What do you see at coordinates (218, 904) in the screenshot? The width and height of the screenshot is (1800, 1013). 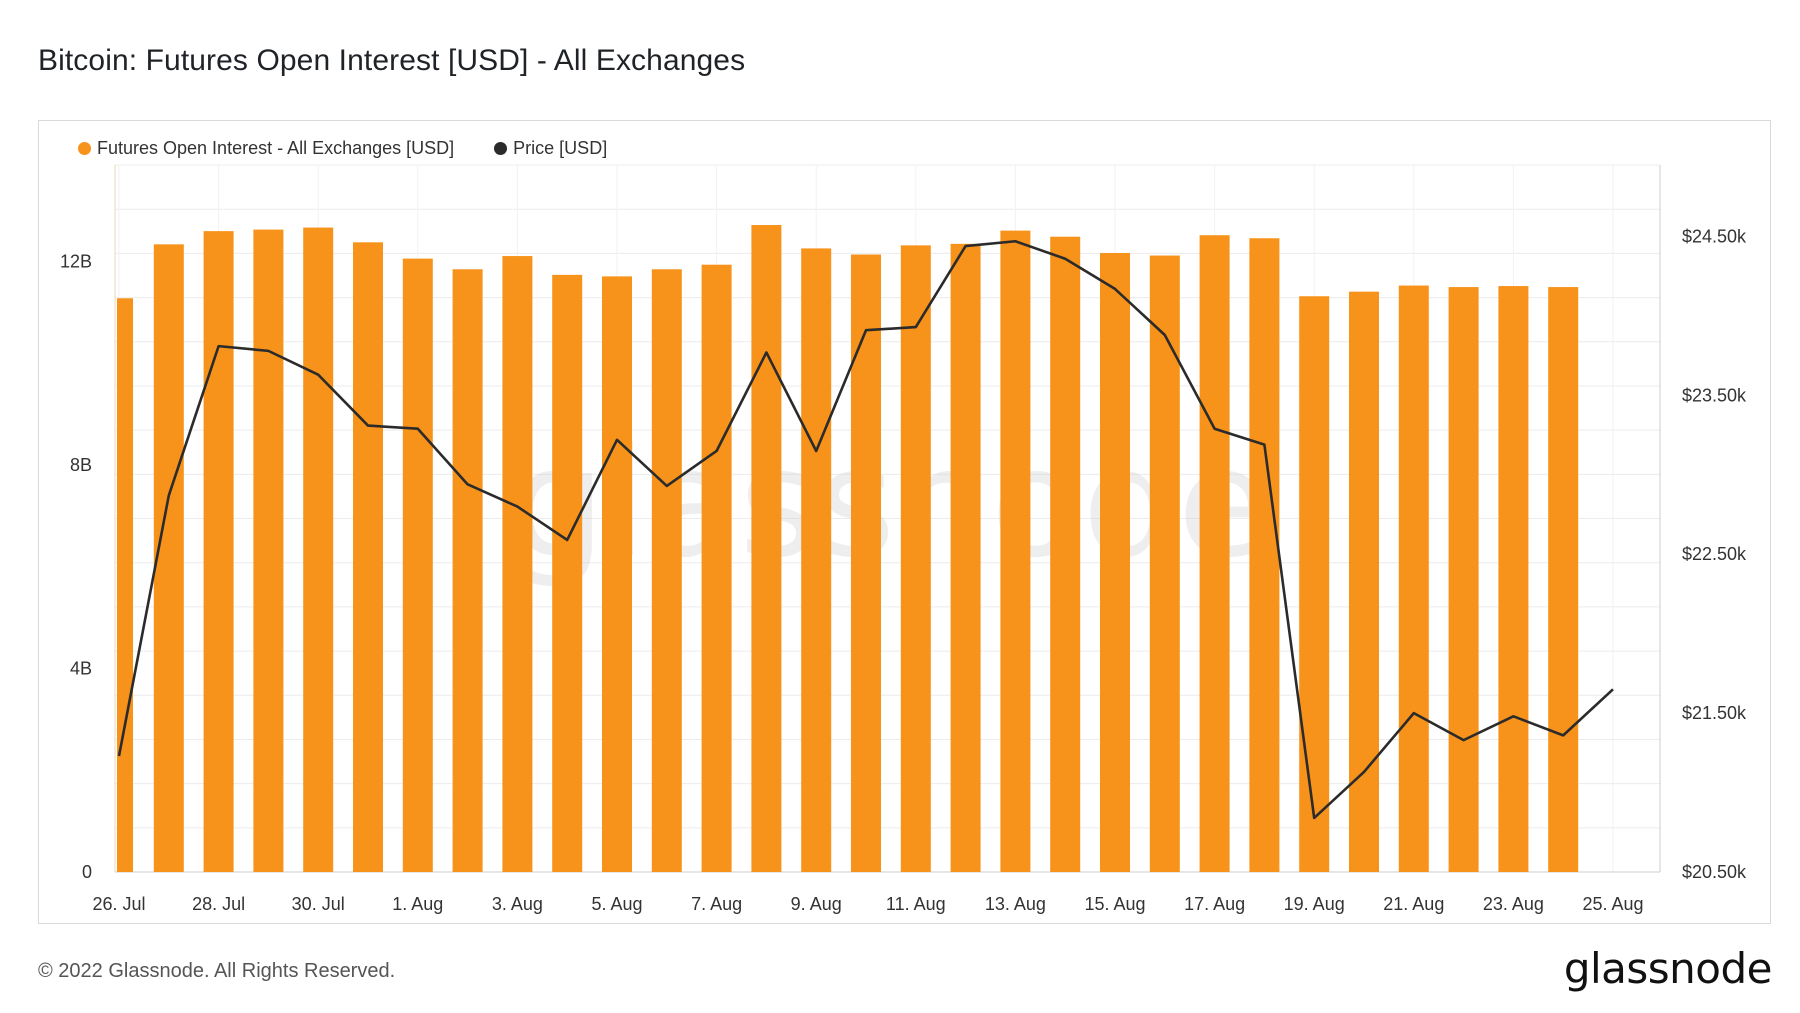 I see `x-tick-label: 28. Jul` at bounding box center [218, 904].